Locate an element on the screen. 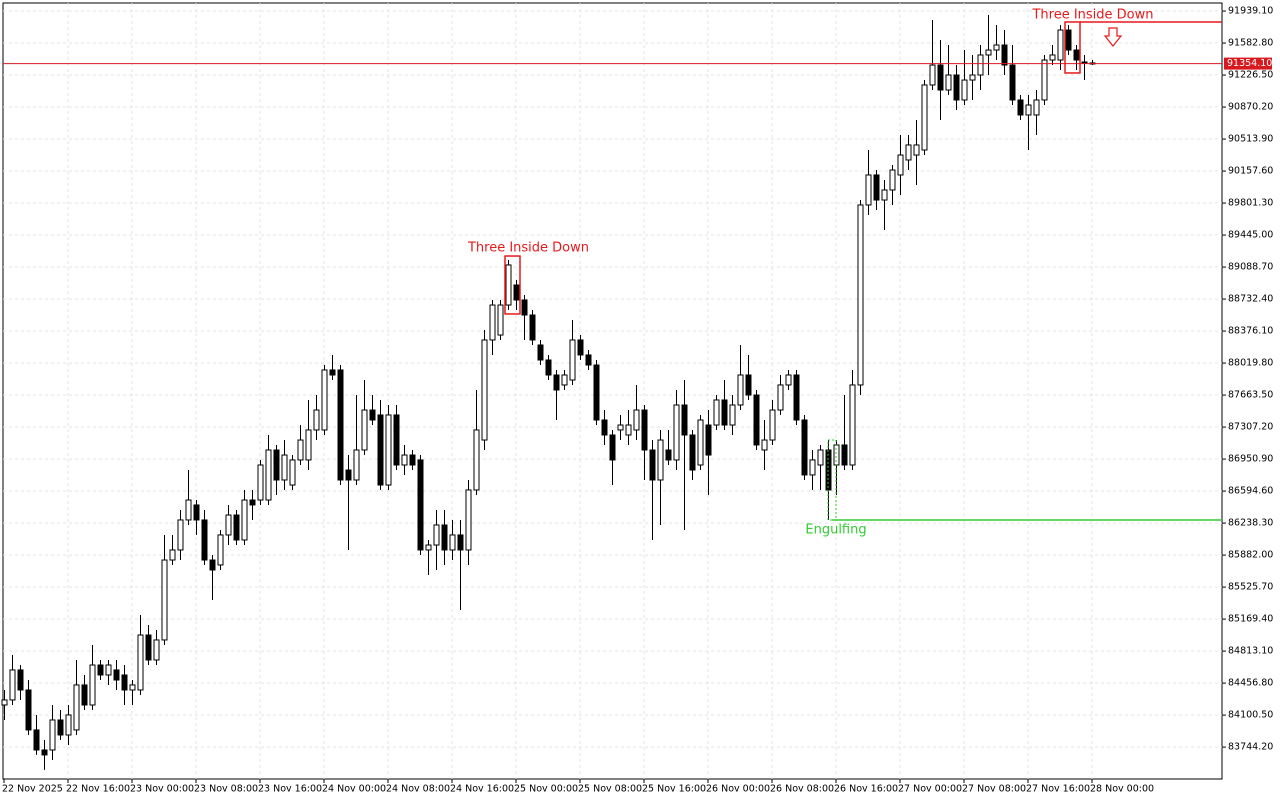 The width and height of the screenshot is (1280, 800). y-tick-label: 89088.70 is located at coordinates (1250, 267).